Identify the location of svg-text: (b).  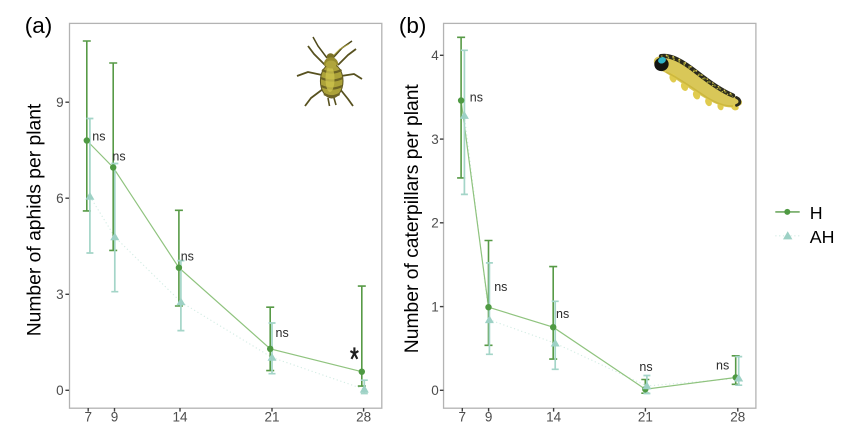
(413, 25).